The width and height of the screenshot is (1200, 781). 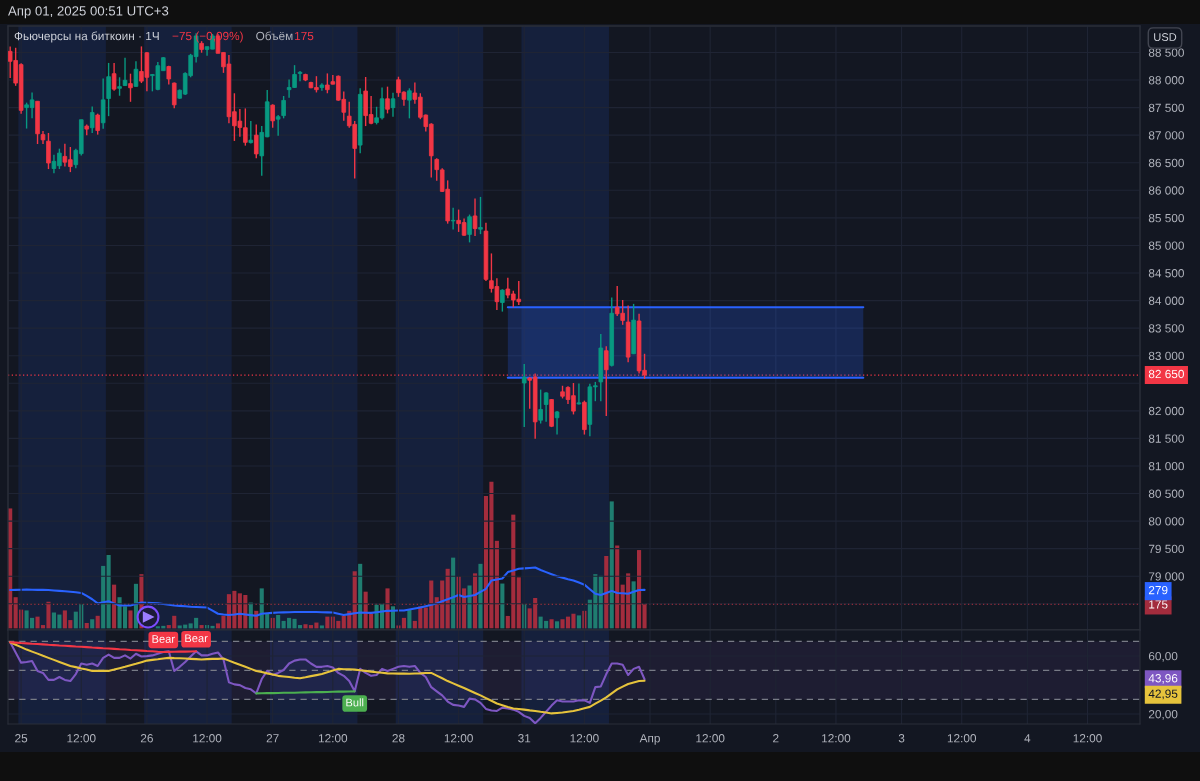 What do you see at coordinates (1166, 328) in the screenshot?
I see `y-tick-label: 83 500` at bounding box center [1166, 328].